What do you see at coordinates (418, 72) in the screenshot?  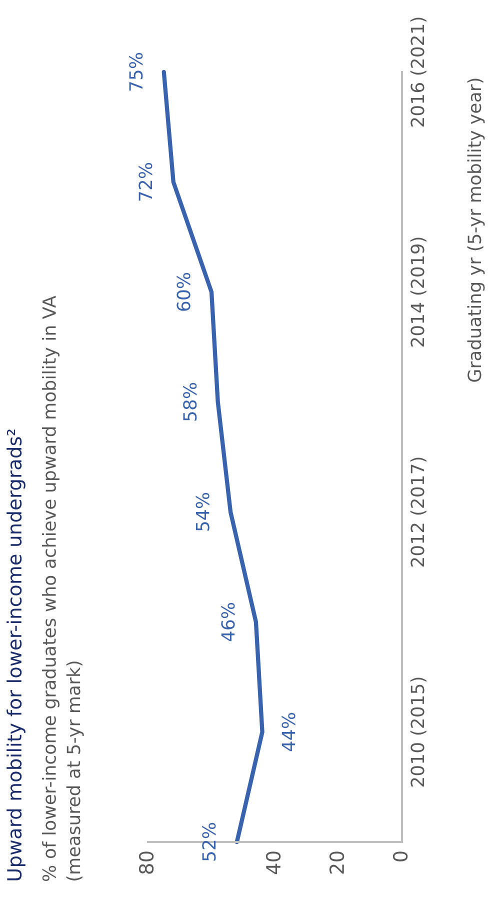 I see `y-tick-label: 2016 (2021)` at bounding box center [418, 72].